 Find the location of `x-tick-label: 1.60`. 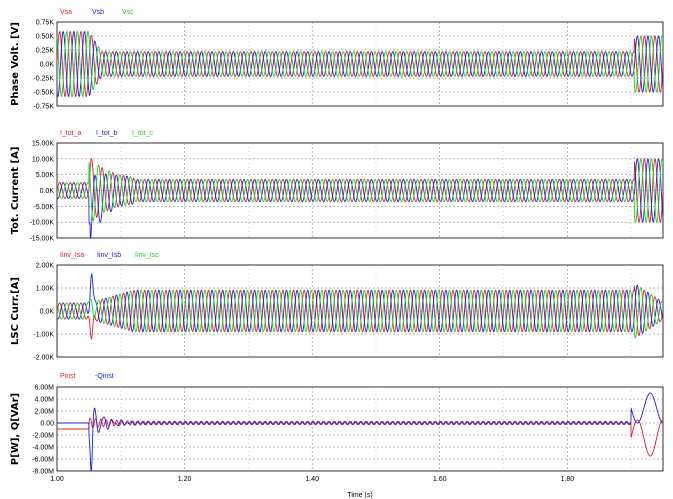

x-tick-label: 1.60 is located at coordinates (440, 479).